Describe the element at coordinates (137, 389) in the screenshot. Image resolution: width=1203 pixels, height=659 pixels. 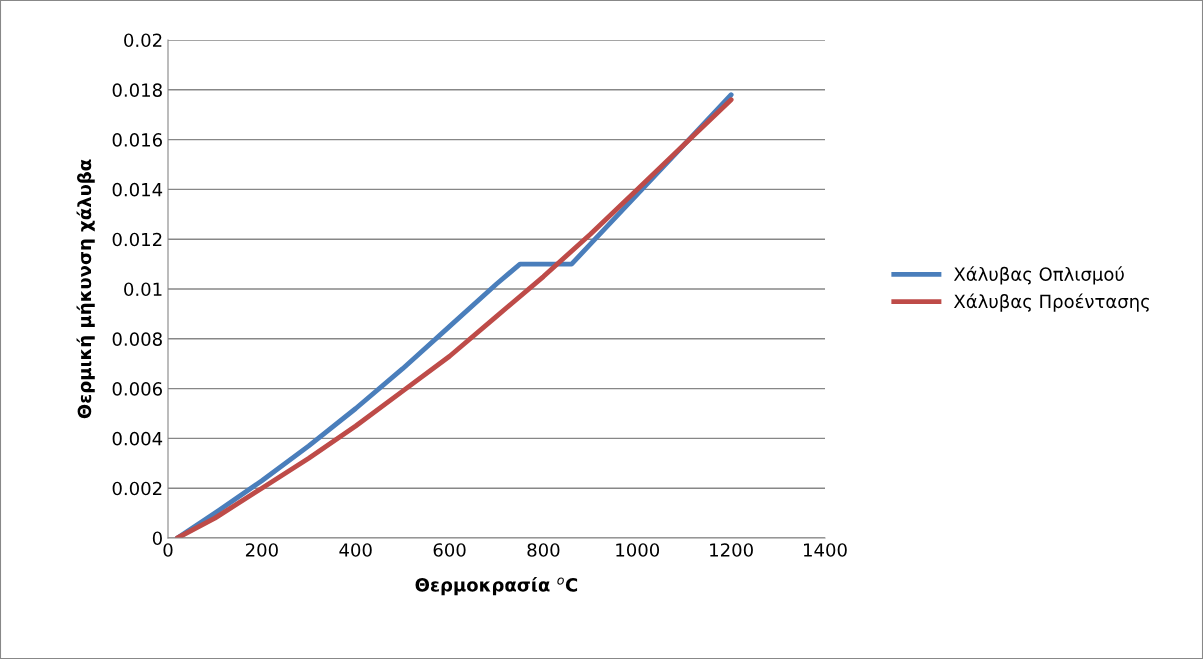
I see `y-tick-label: 0.006` at that location.